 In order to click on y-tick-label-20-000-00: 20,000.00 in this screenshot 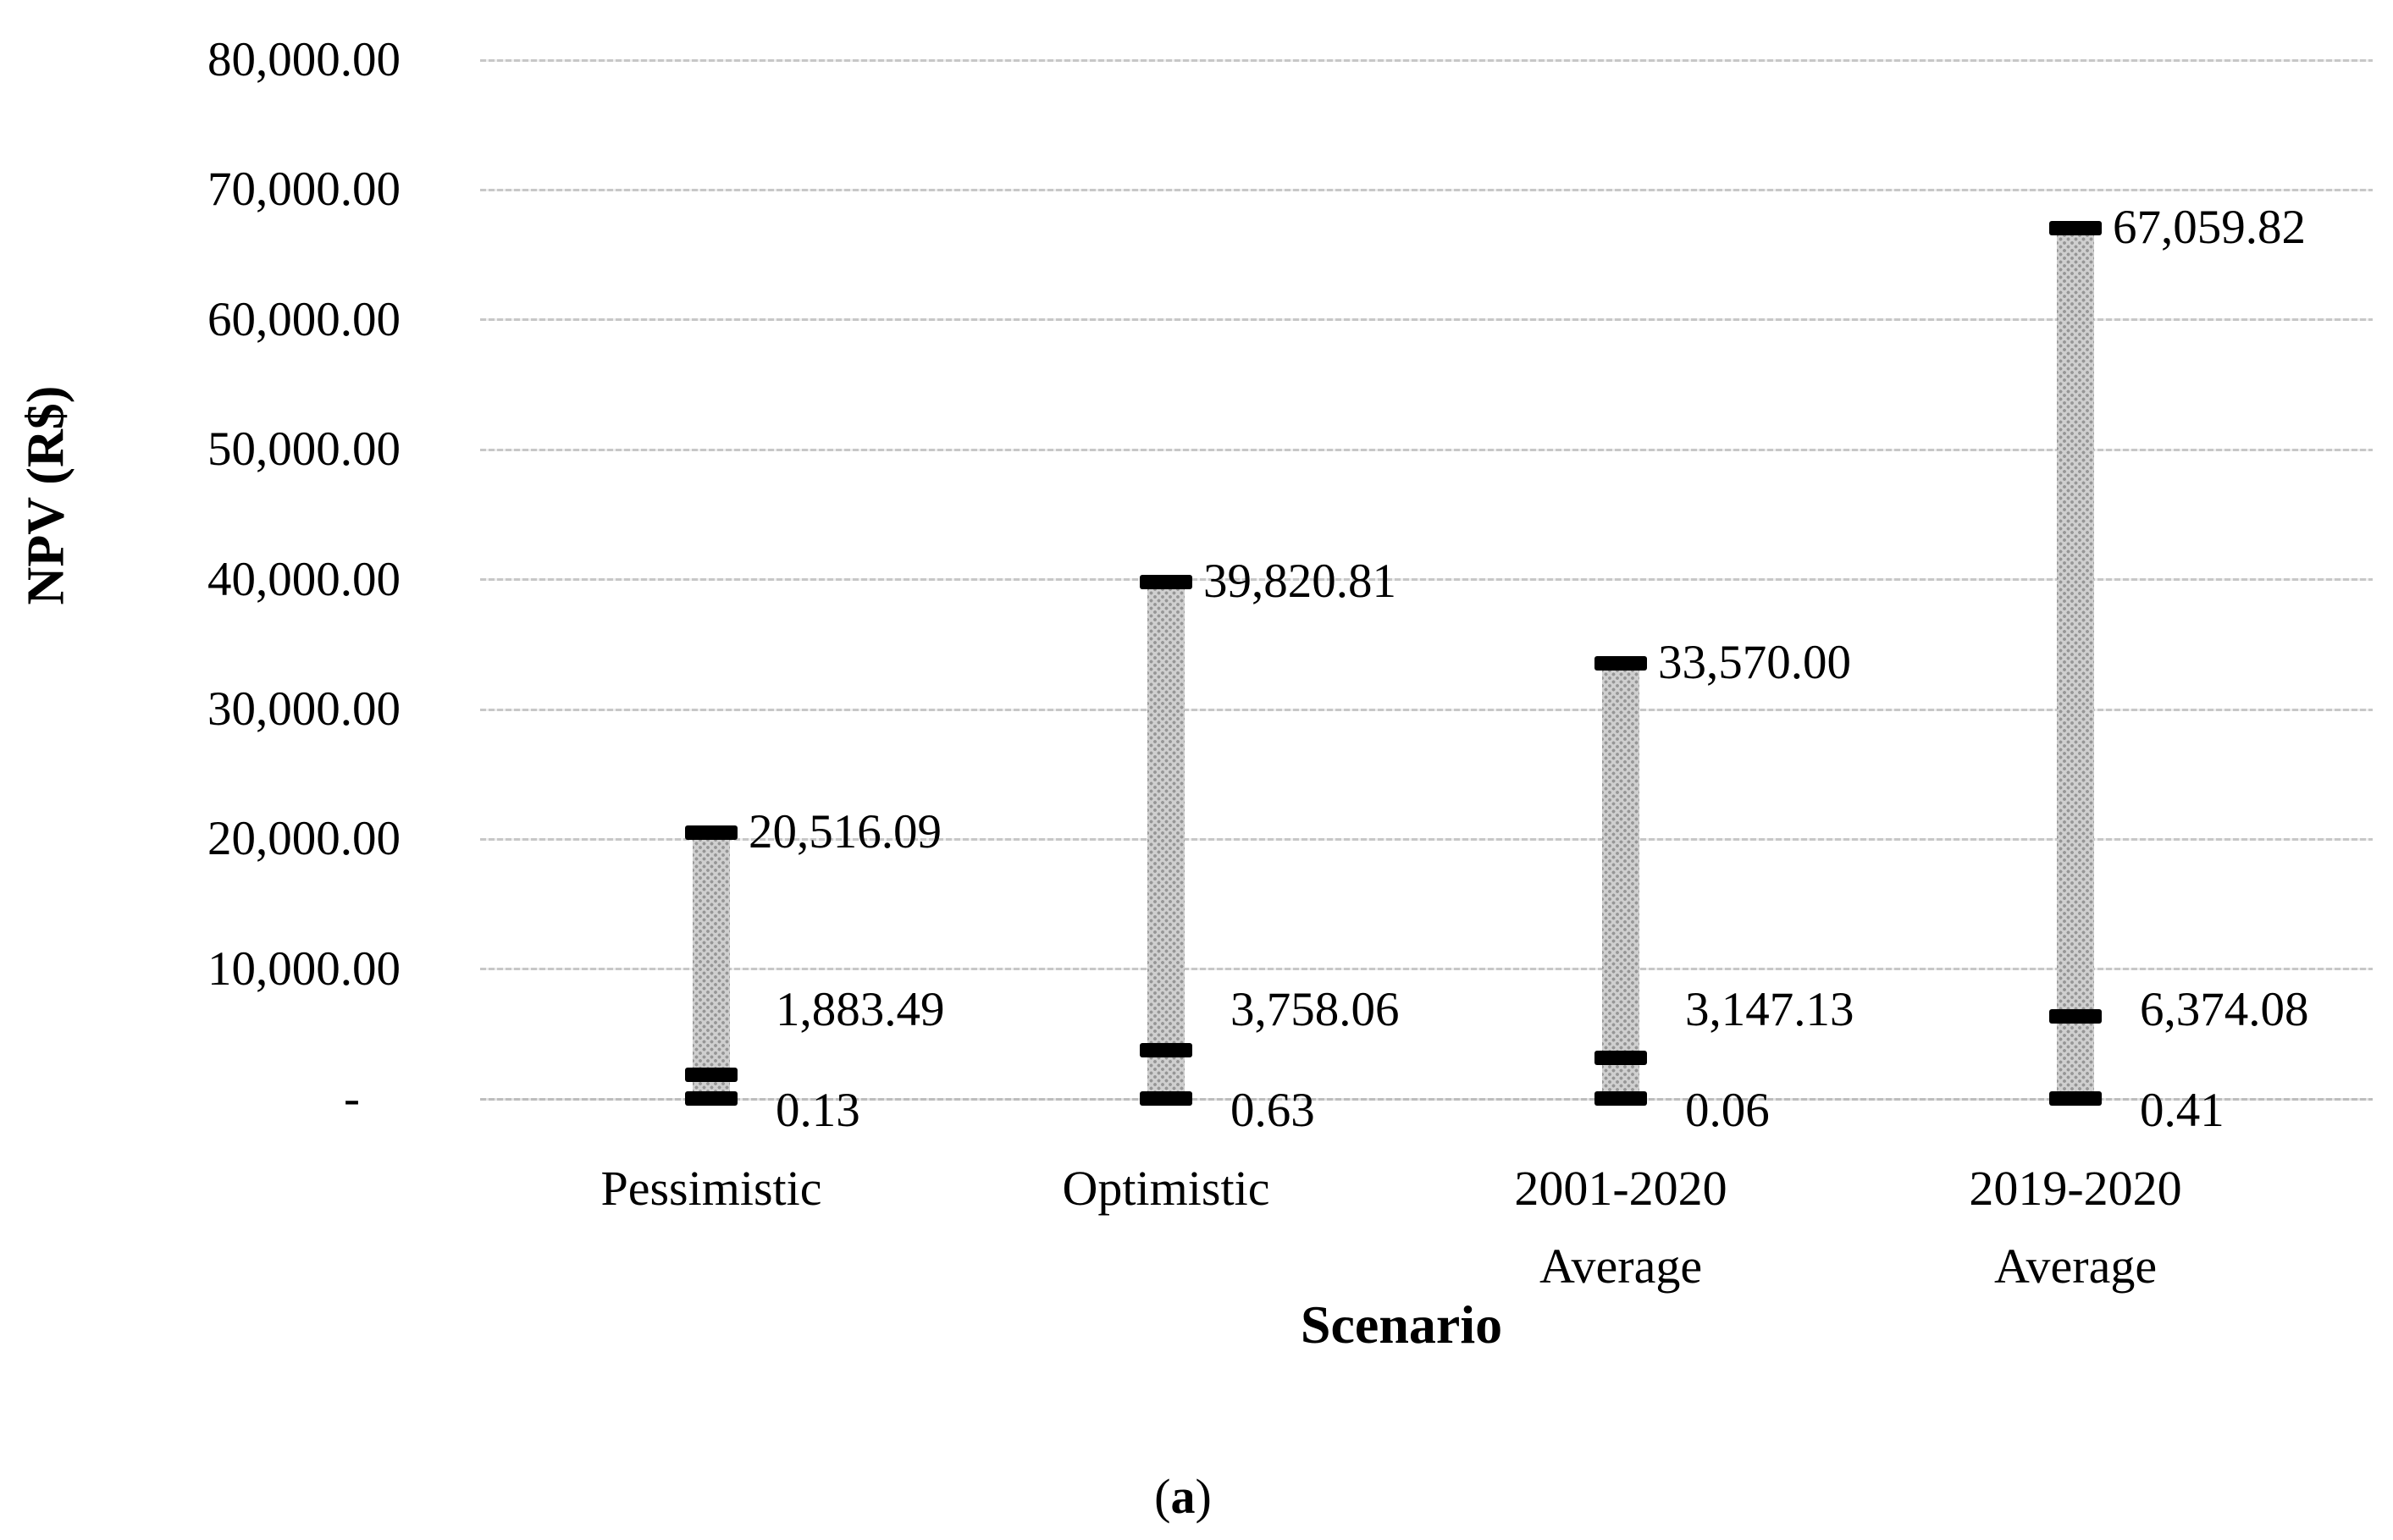, I will do `click(304, 839)`.